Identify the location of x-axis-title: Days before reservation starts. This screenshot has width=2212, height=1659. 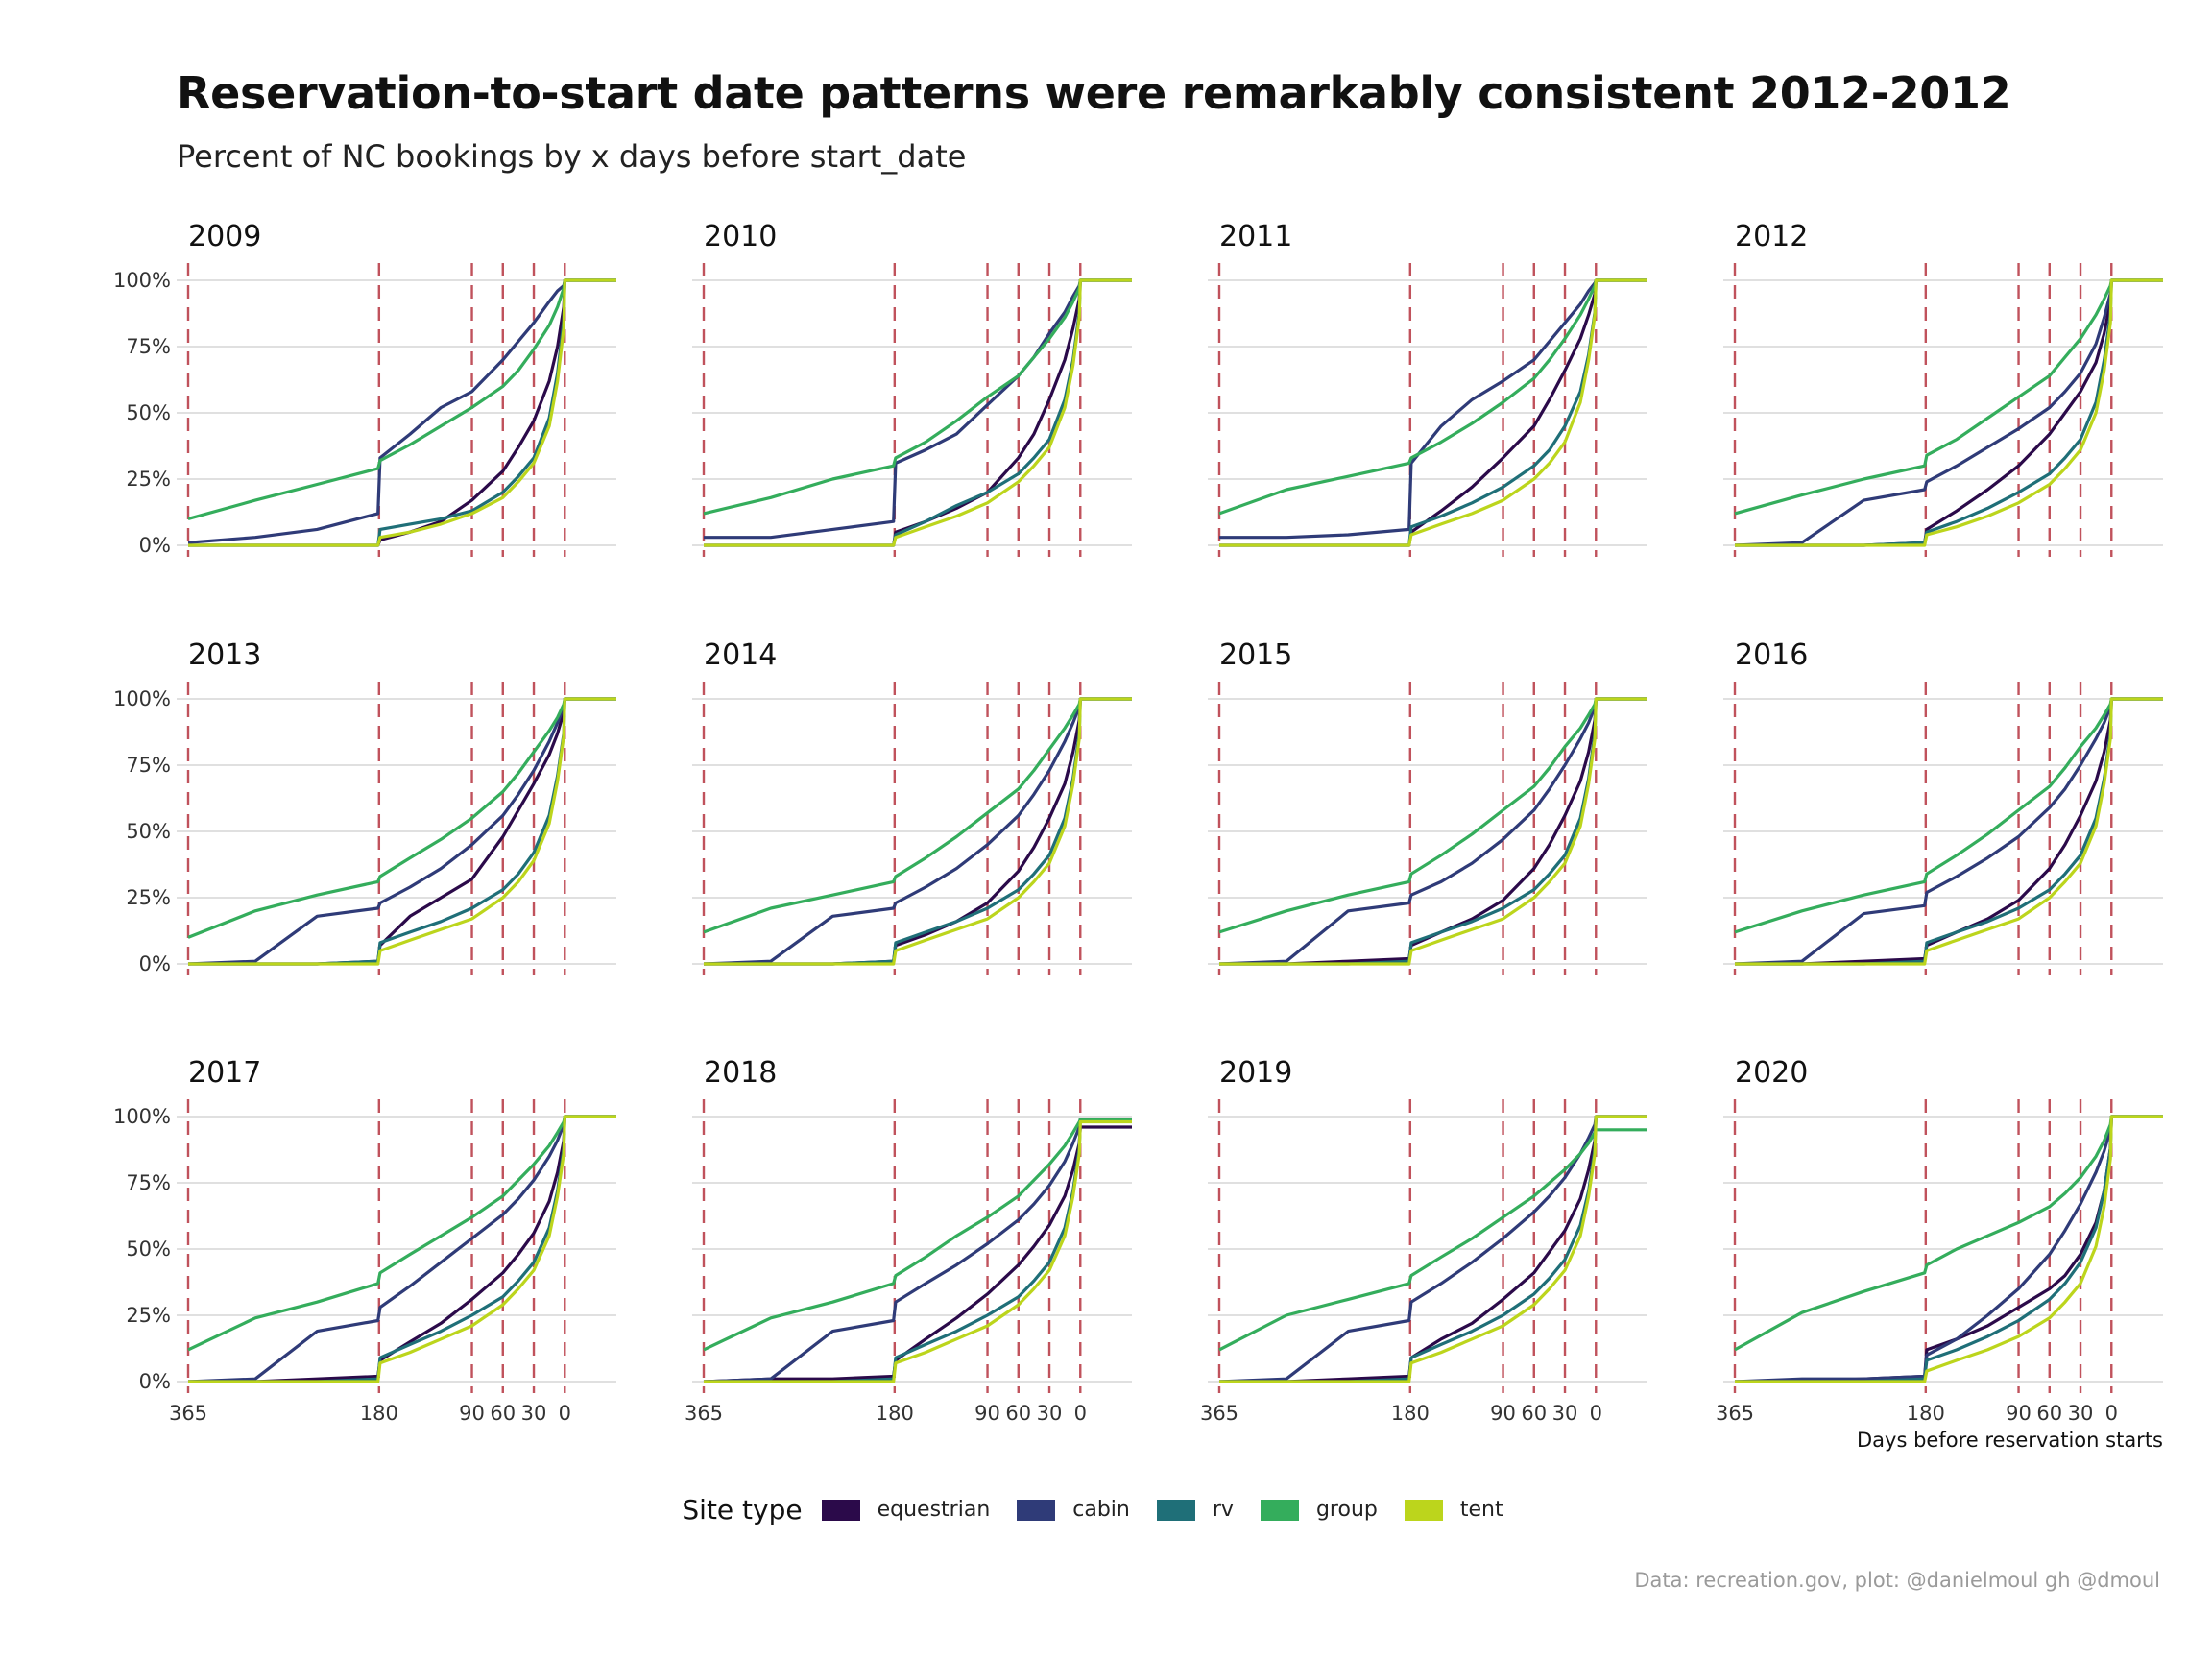
(2010, 1441).